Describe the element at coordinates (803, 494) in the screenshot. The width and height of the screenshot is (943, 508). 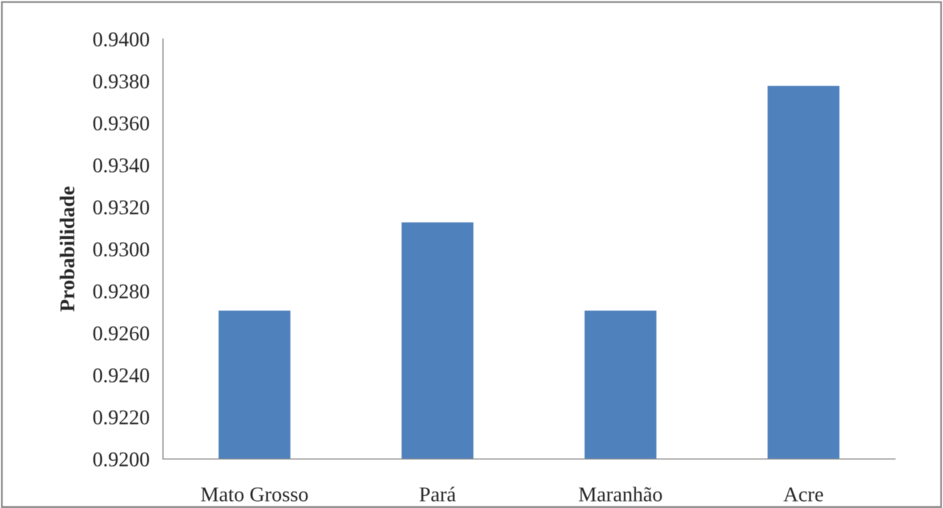
I see `x-tick-label: Acre` at that location.